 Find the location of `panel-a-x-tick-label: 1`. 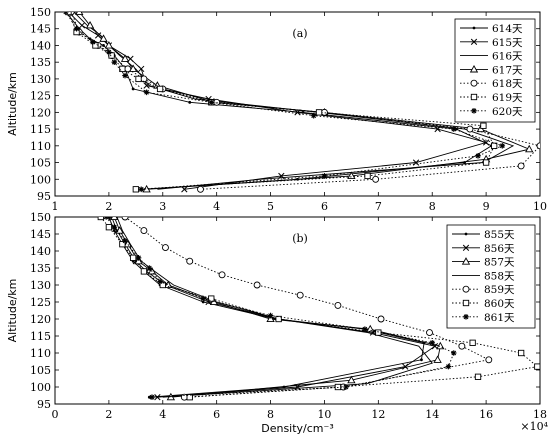

panel-a-x-tick-label: 1 is located at coordinates (55, 206).